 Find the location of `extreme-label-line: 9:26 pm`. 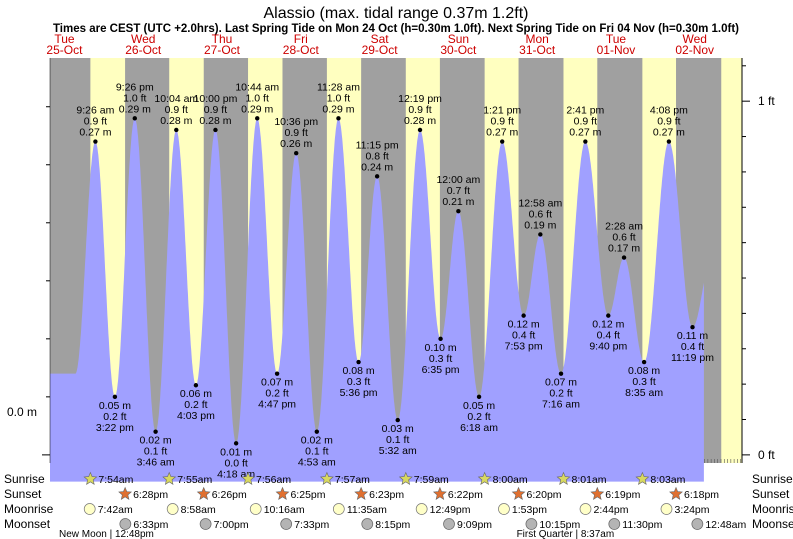

extreme-label-line: 9:26 pm is located at coordinates (135, 87).